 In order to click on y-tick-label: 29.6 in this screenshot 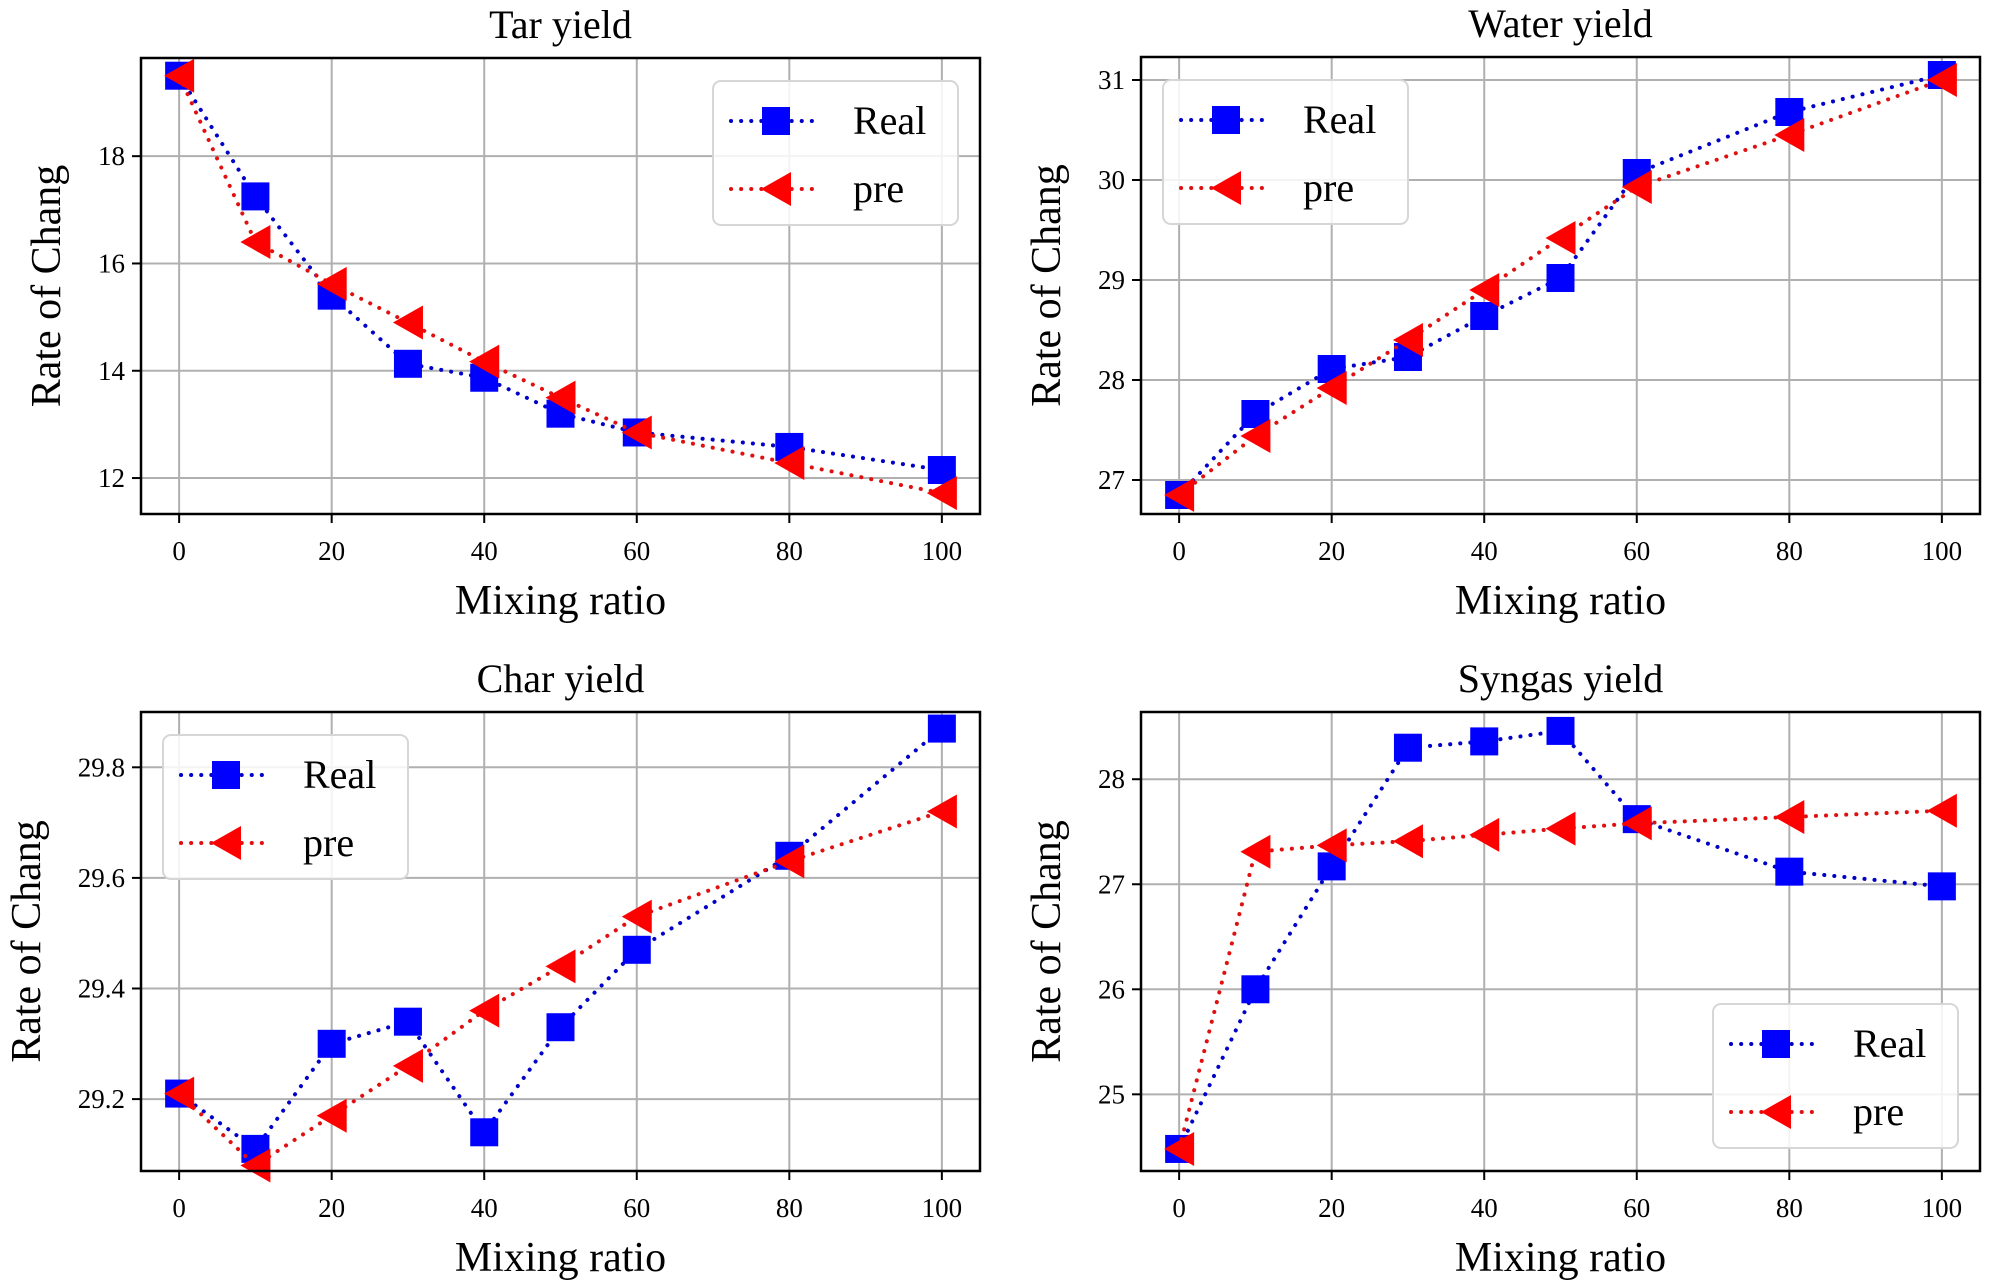, I will do `click(101, 878)`.